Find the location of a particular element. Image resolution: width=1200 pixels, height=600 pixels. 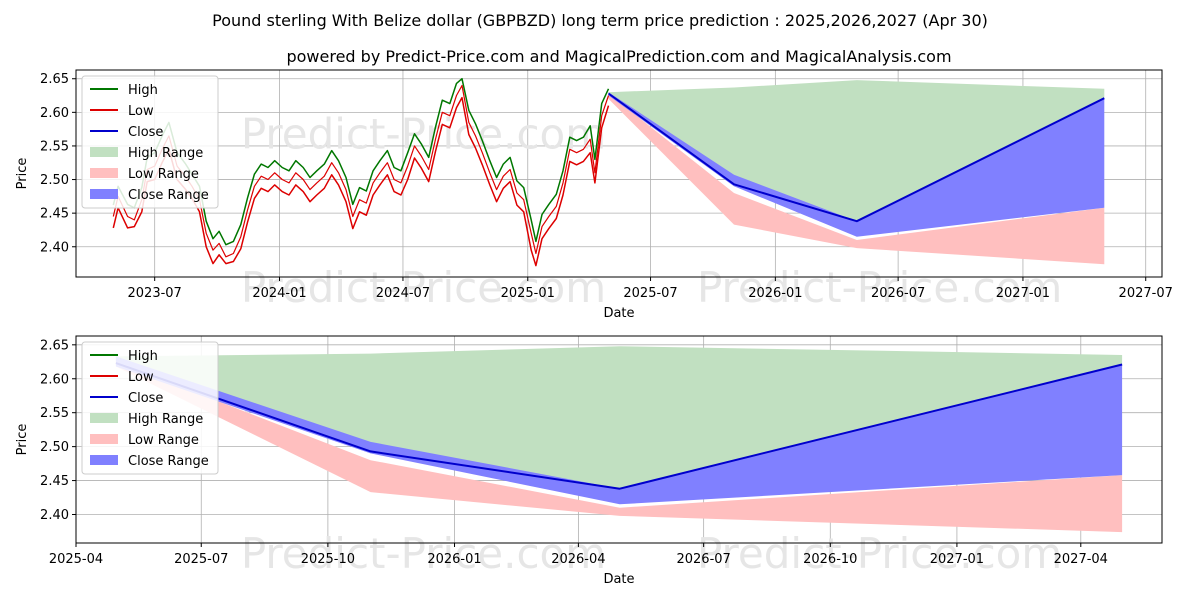

x-tick-label: 2027-07 is located at coordinates (1146, 293).